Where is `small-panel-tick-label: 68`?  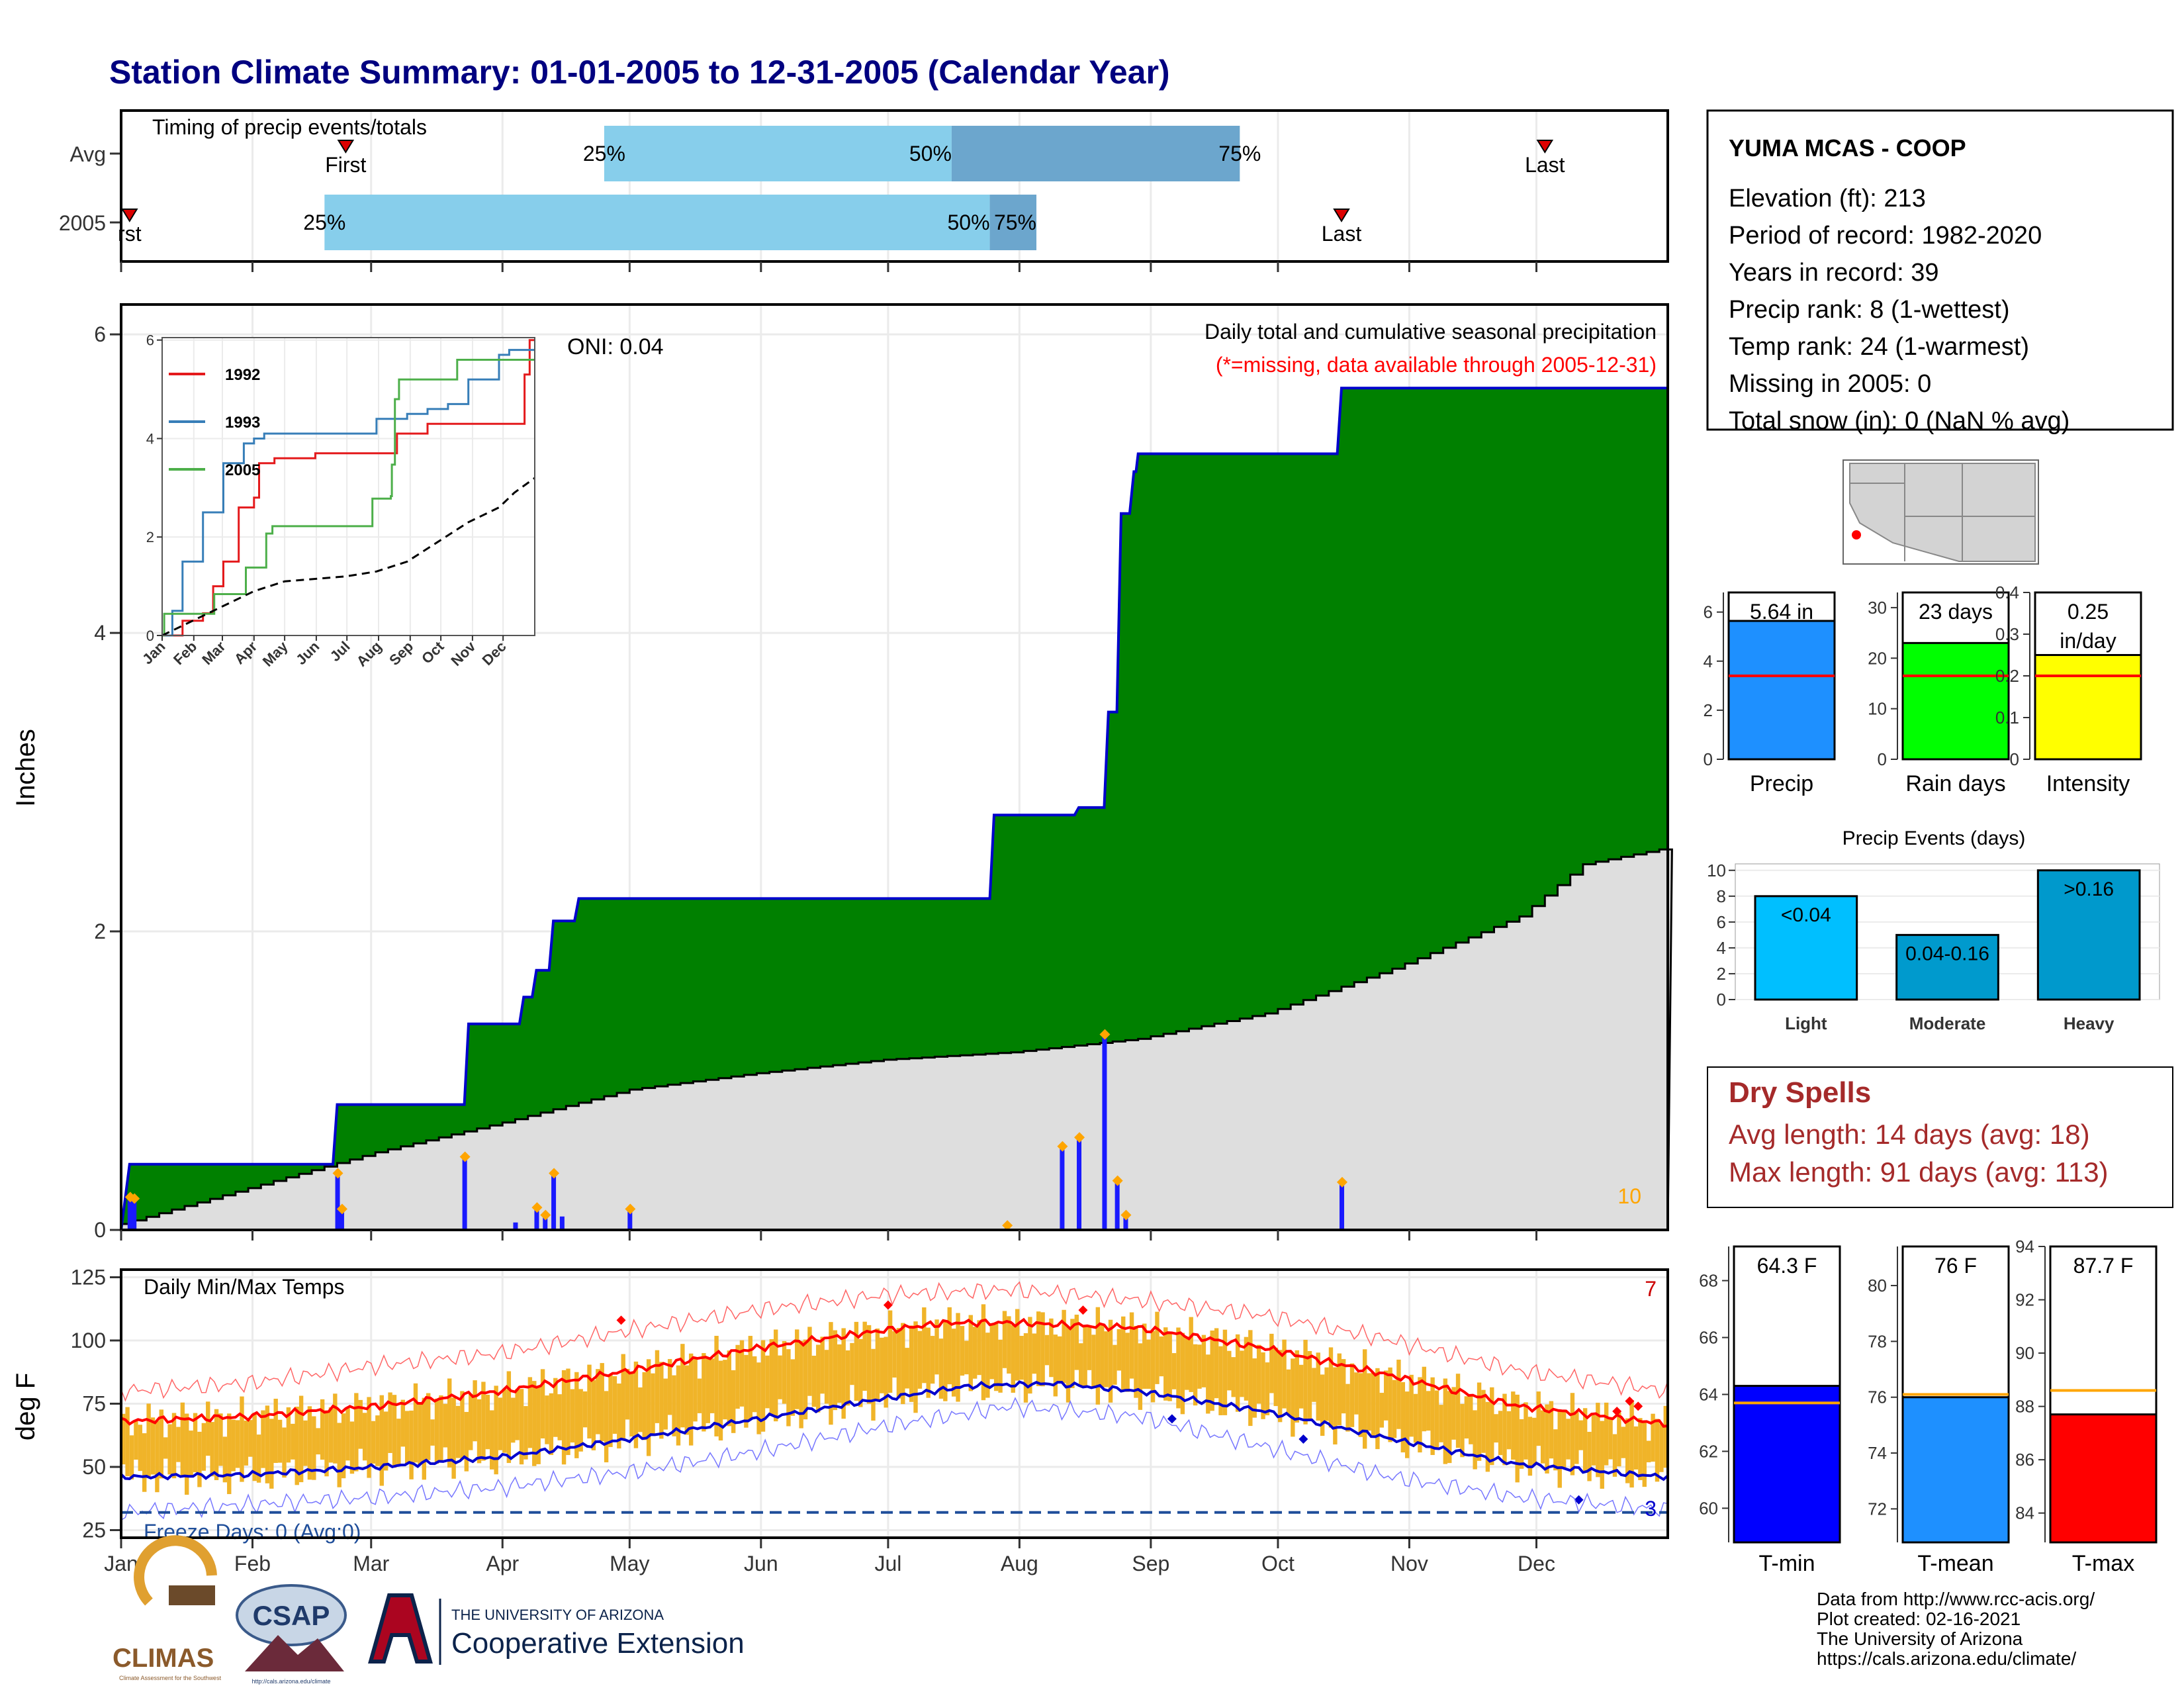 small-panel-tick-label: 68 is located at coordinates (1709, 1281).